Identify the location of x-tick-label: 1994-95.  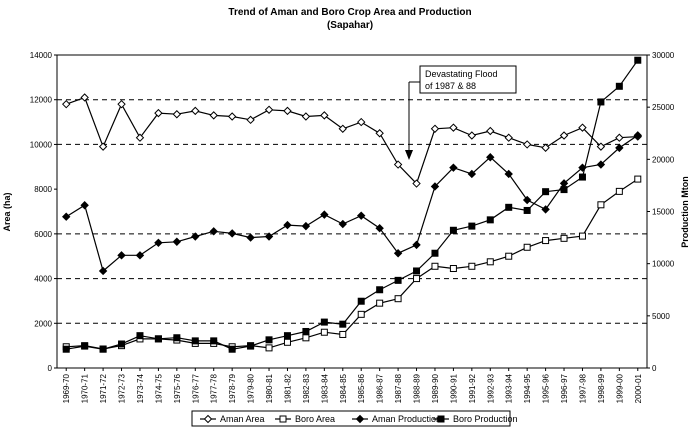
(527, 388).